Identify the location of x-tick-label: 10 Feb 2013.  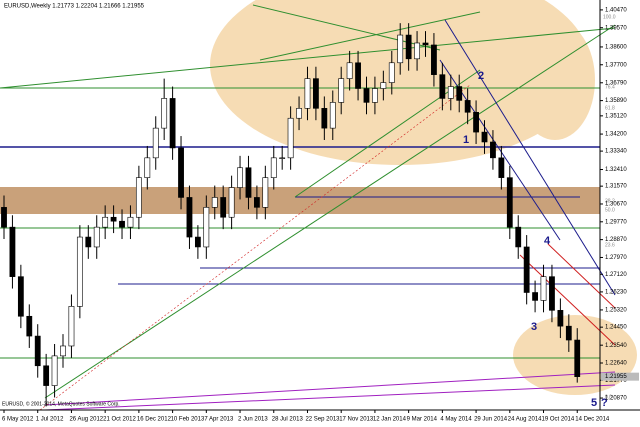
(188, 420).